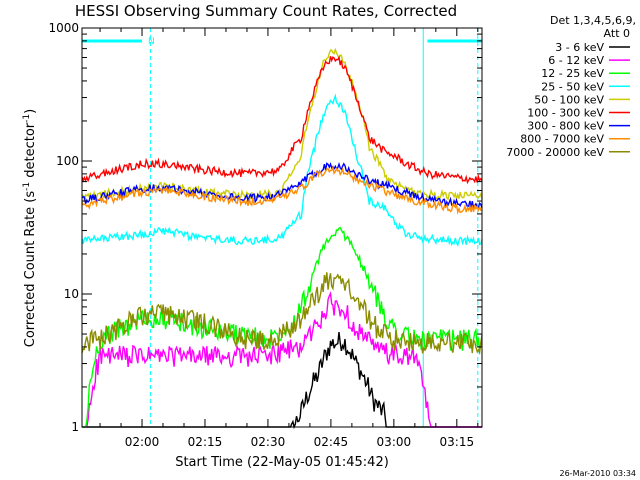 The width and height of the screenshot is (640, 480). I want to click on x-tick-label: 02:45, so click(331, 442).